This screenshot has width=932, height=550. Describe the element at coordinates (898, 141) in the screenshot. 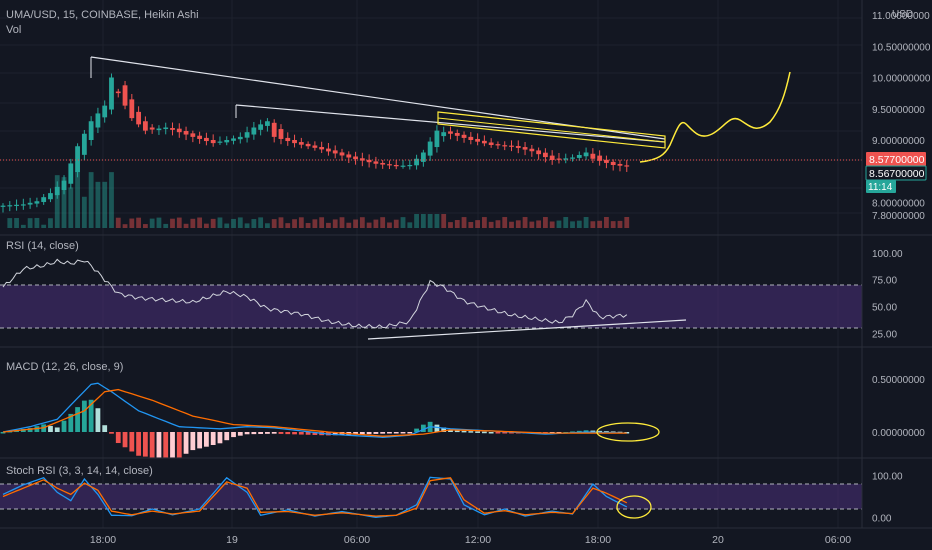

I see `price-tick: 9.00000000` at that location.